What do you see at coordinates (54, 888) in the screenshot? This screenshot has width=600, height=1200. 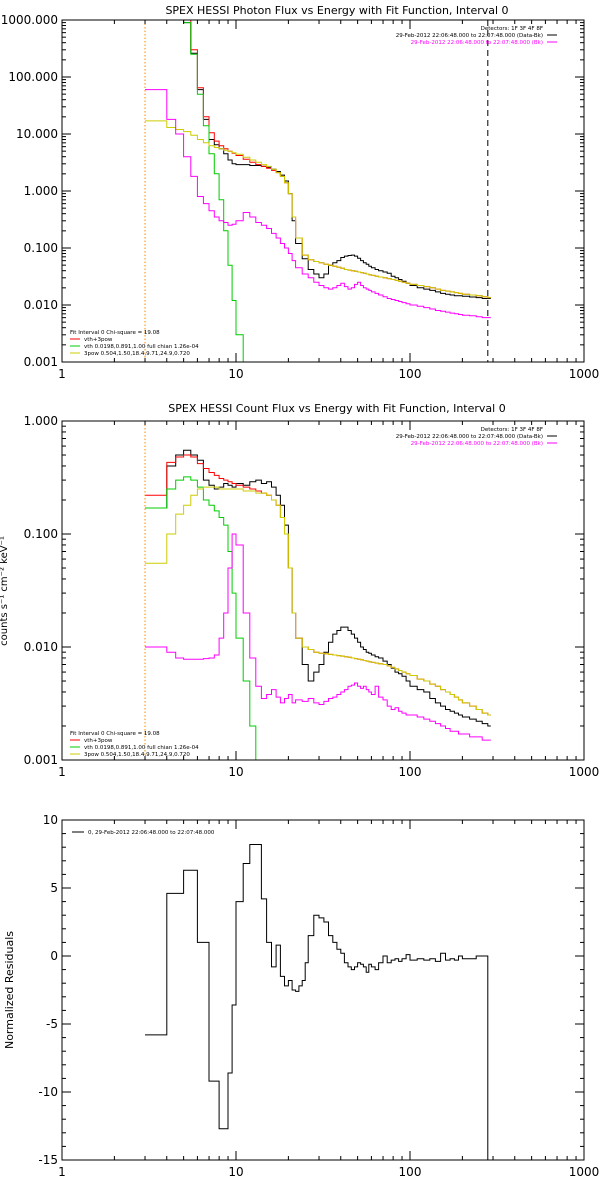 I see `y-tick-label: 5` at bounding box center [54, 888].